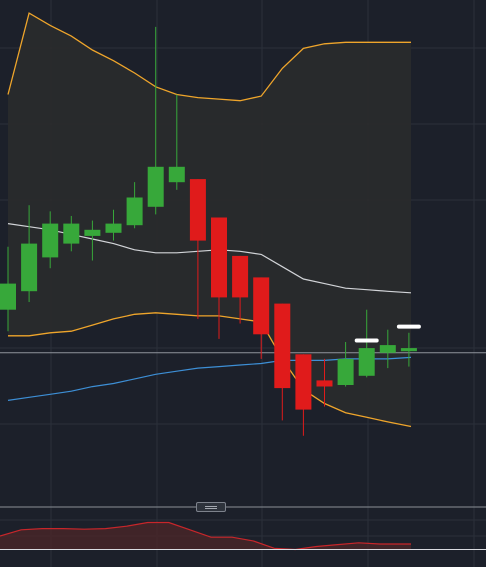  Describe the element at coordinates (209, 57) in the screenshot. I see `bollinger-upper-line` at that location.